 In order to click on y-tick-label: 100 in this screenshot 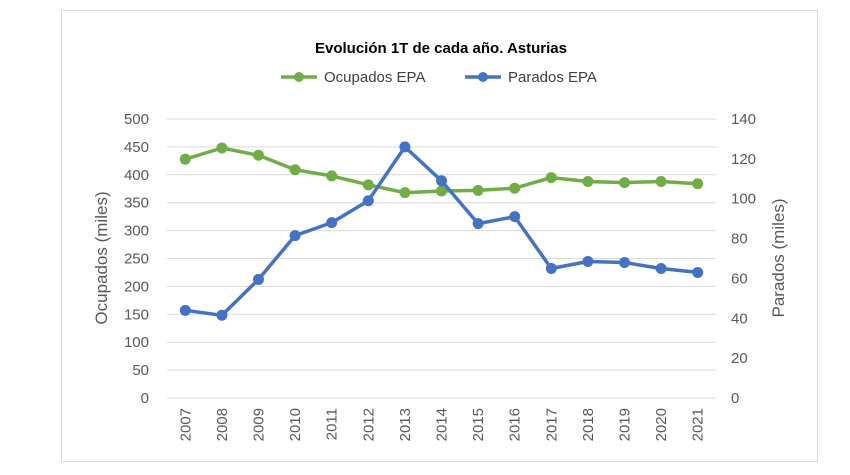, I will do `click(136, 342)`.